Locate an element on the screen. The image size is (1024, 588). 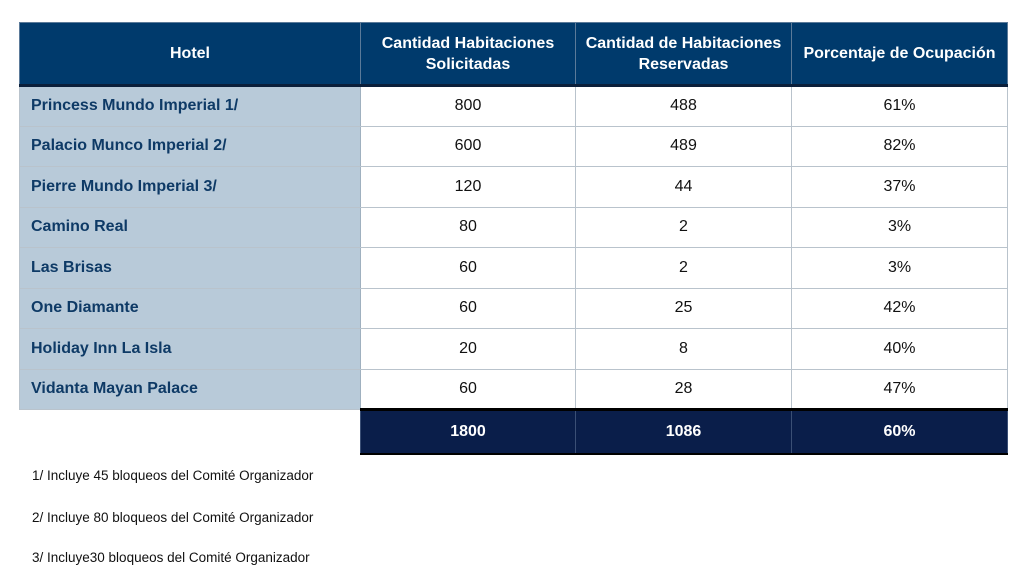
rooms-requested-cell: 20 is located at coordinates (468, 349).